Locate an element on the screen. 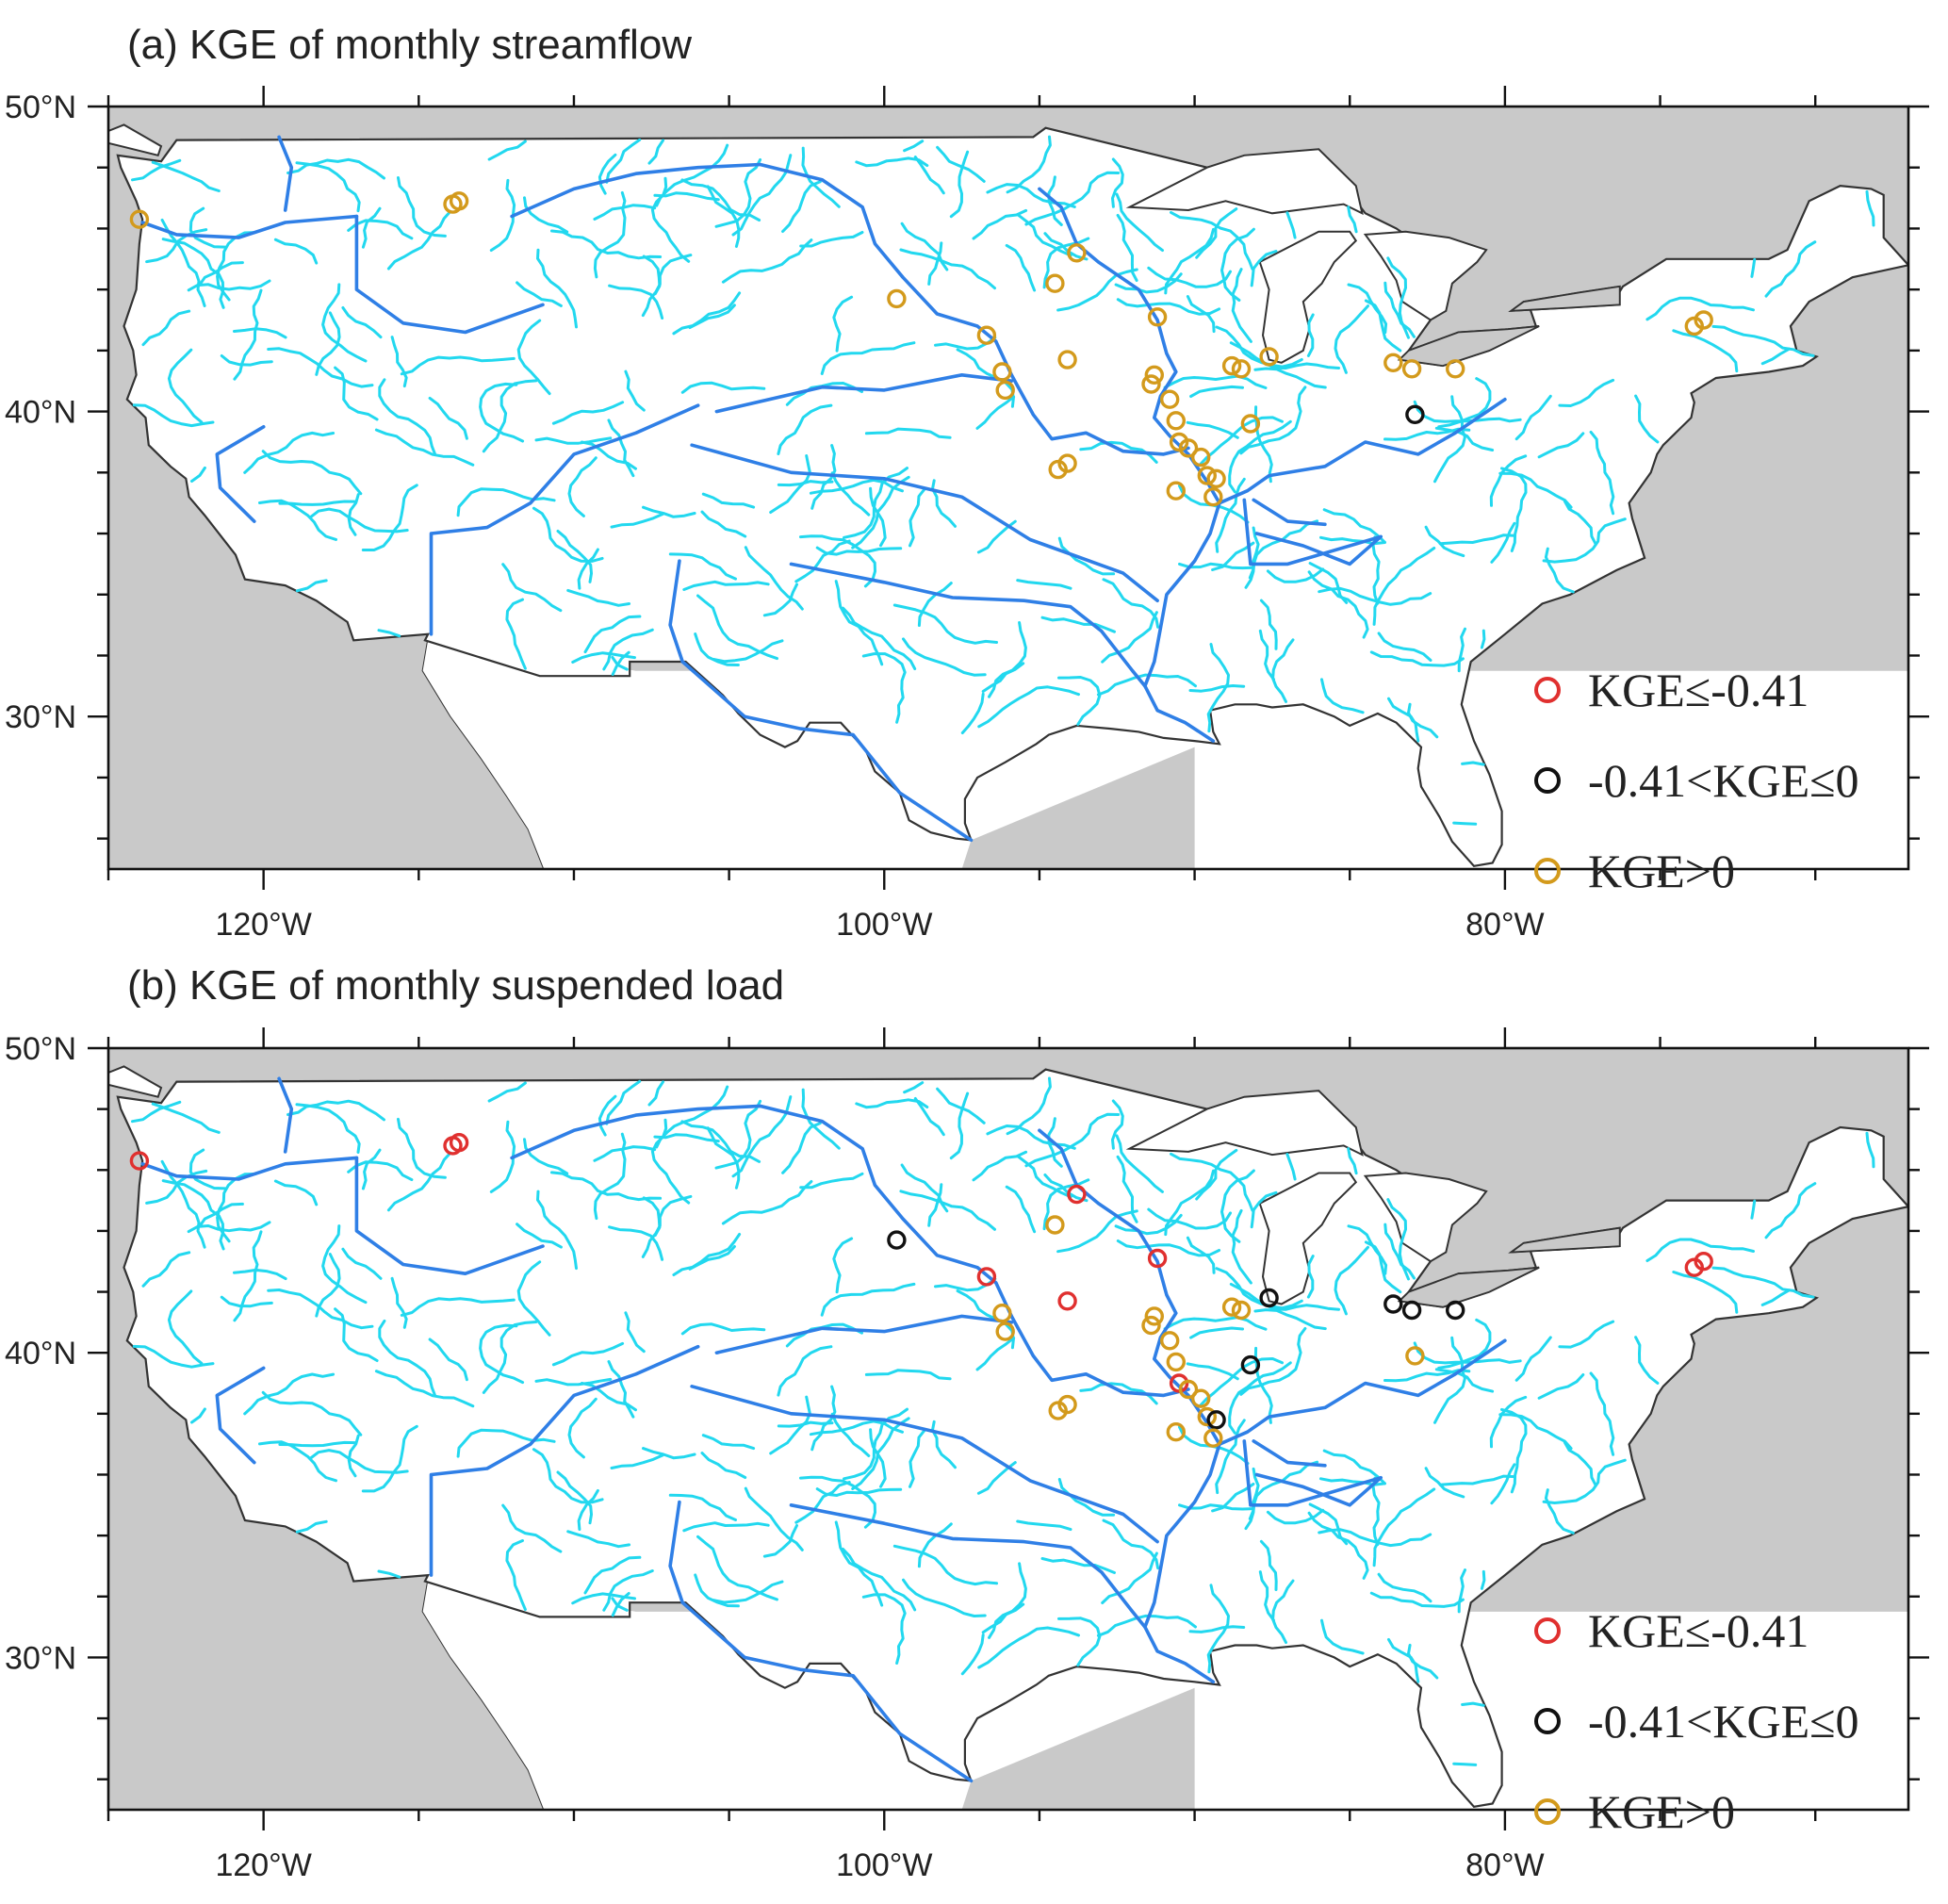 The height and width of the screenshot is (1904, 1948). gauge-sites is located at coordinates (921, 1290).